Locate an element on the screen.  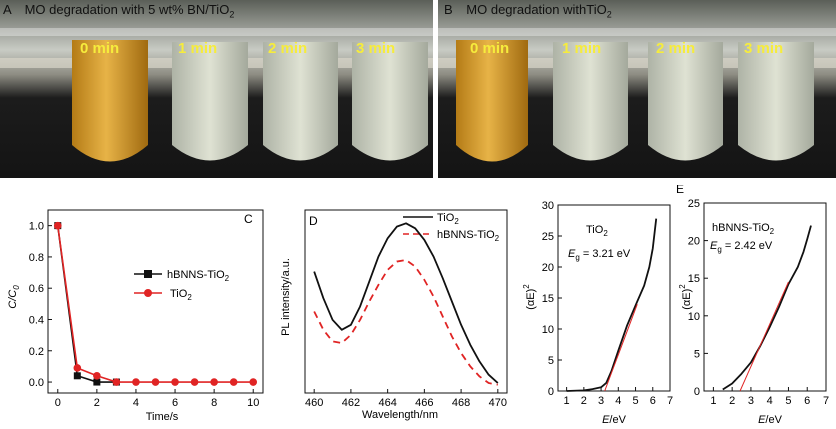
chart-c-xlabel: Time/s is located at coordinates (162, 417).